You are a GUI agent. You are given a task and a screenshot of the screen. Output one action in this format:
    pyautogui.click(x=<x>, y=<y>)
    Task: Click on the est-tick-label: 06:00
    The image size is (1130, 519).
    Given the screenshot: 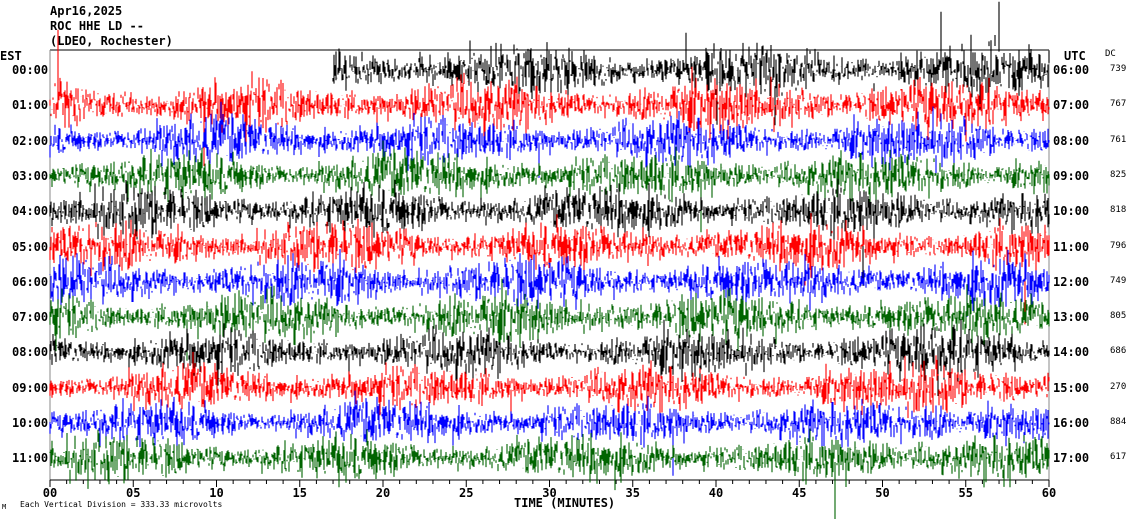 What is the action you would take?
    pyautogui.click(x=30, y=281)
    